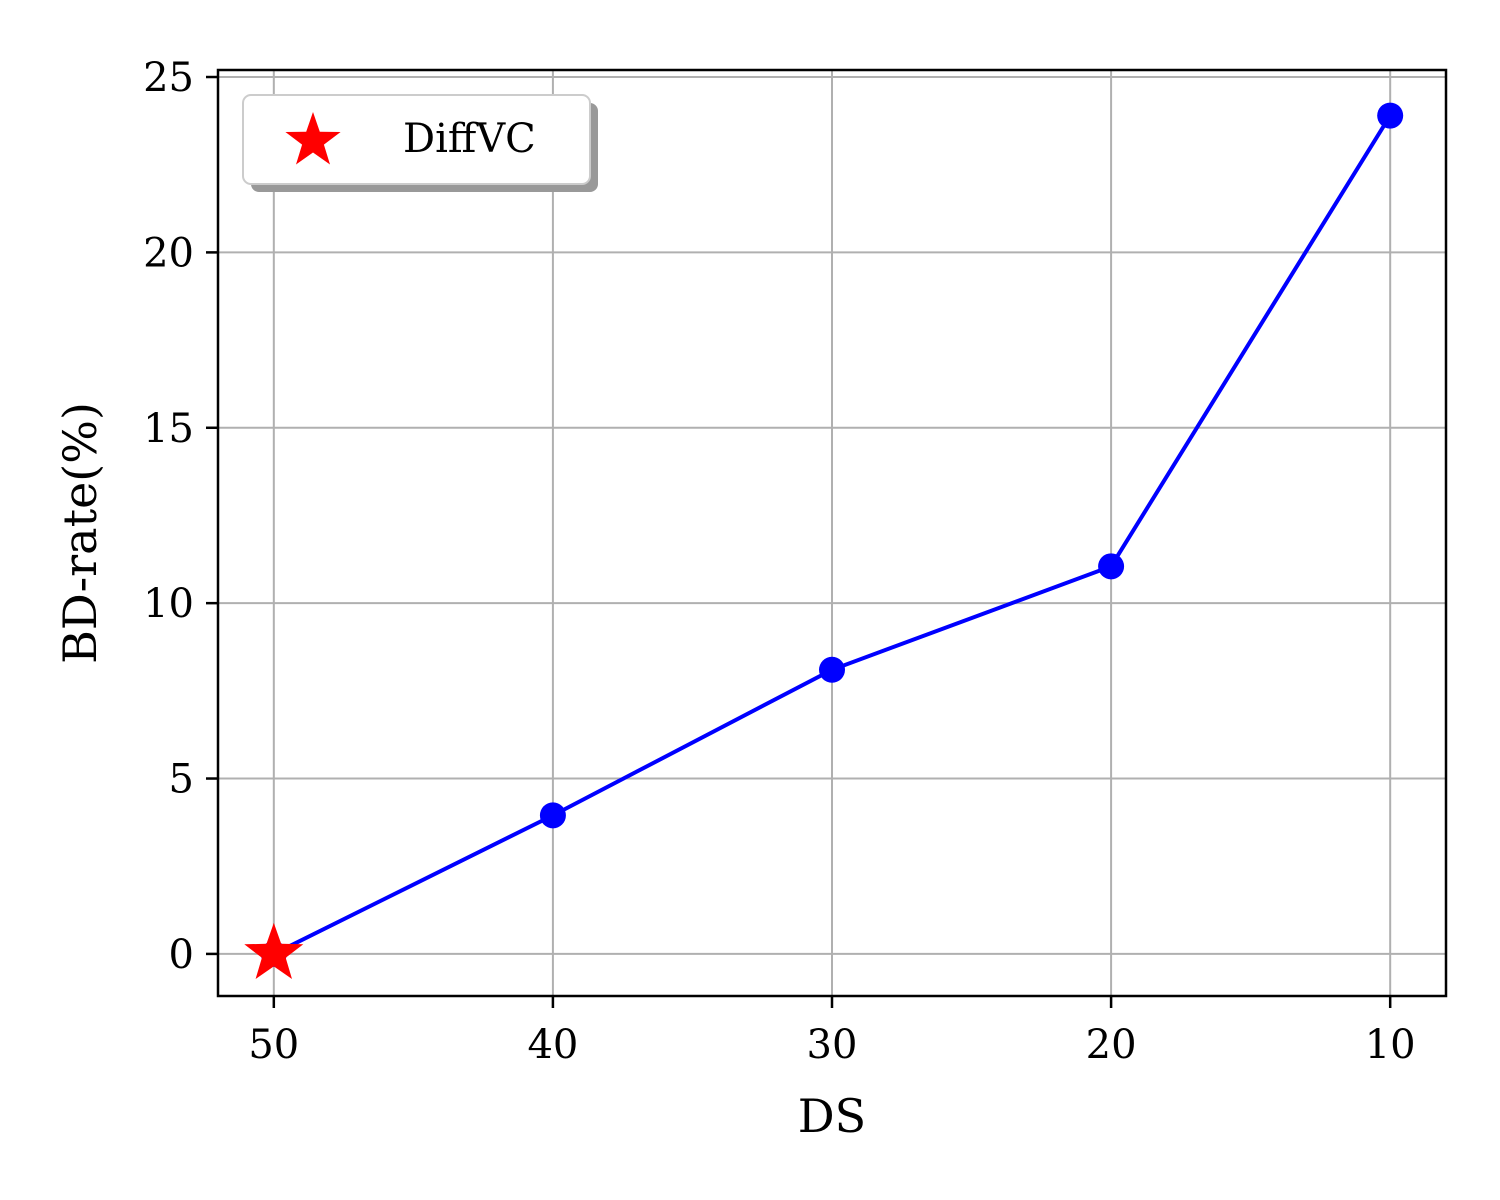  What do you see at coordinates (168, 429) in the screenshot?
I see `y-tick-label: 15` at bounding box center [168, 429].